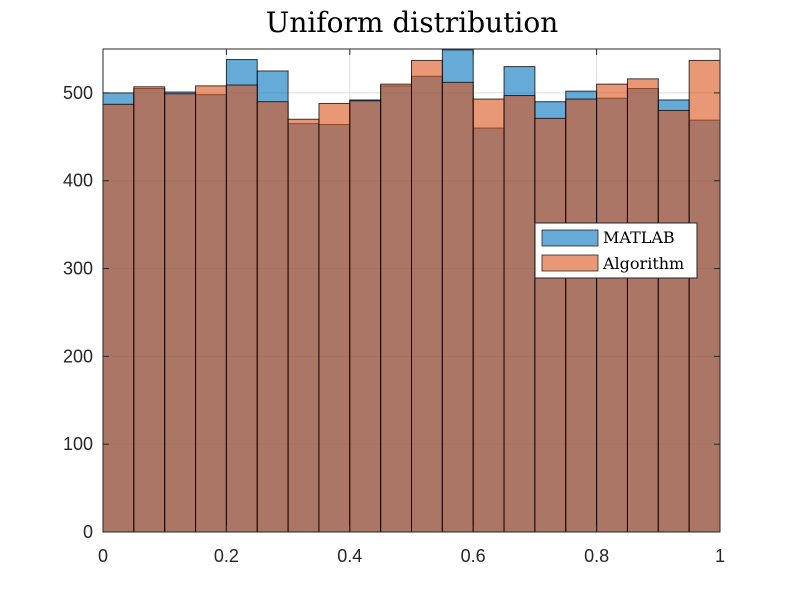 This screenshot has height=597, width=795. Describe the element at coordinates (349, 556) in the screenshot. I see `x-tick-label-2: 0.4` at that location.